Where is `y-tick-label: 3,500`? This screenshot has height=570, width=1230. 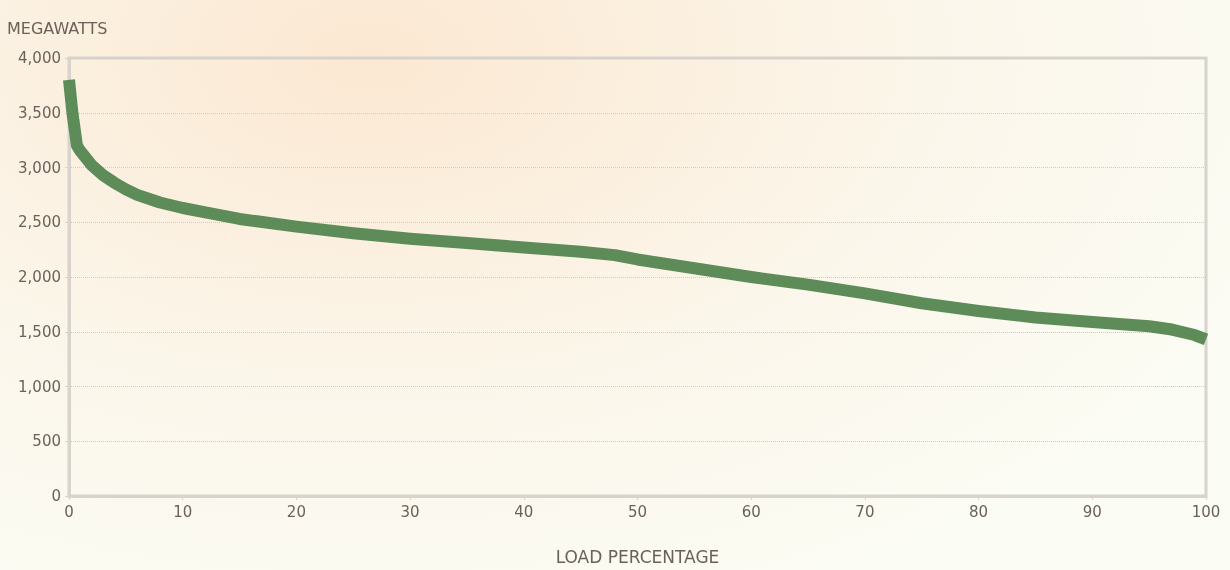 y-tick-label: 3,500 is located at coordinates (39, 112).